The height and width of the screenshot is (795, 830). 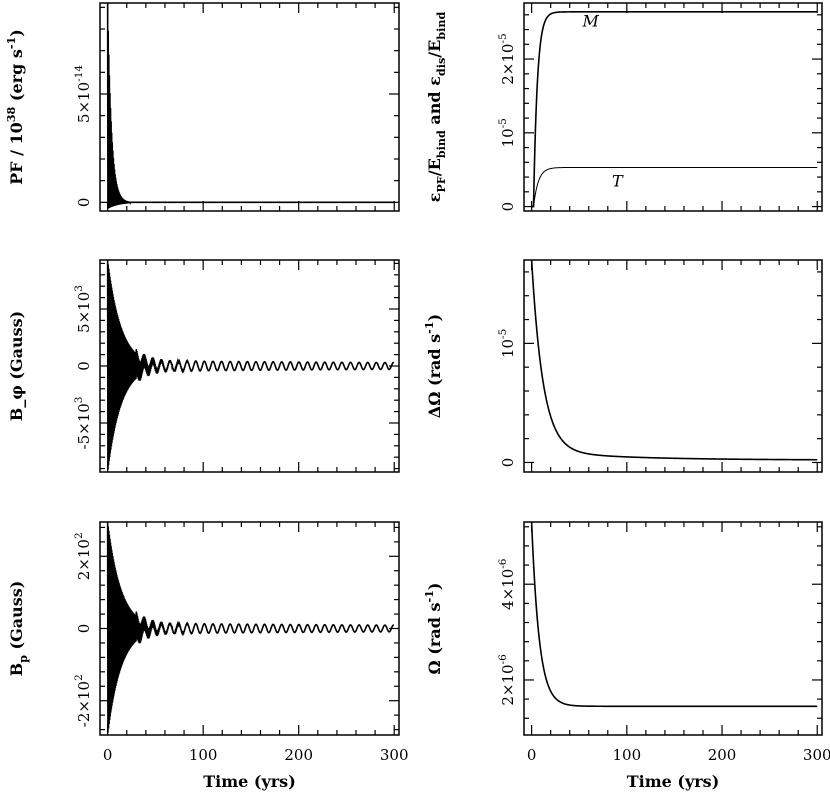 I want to click on y-axis-label: Ω (rad s-1​), so click(x=433, y=629).